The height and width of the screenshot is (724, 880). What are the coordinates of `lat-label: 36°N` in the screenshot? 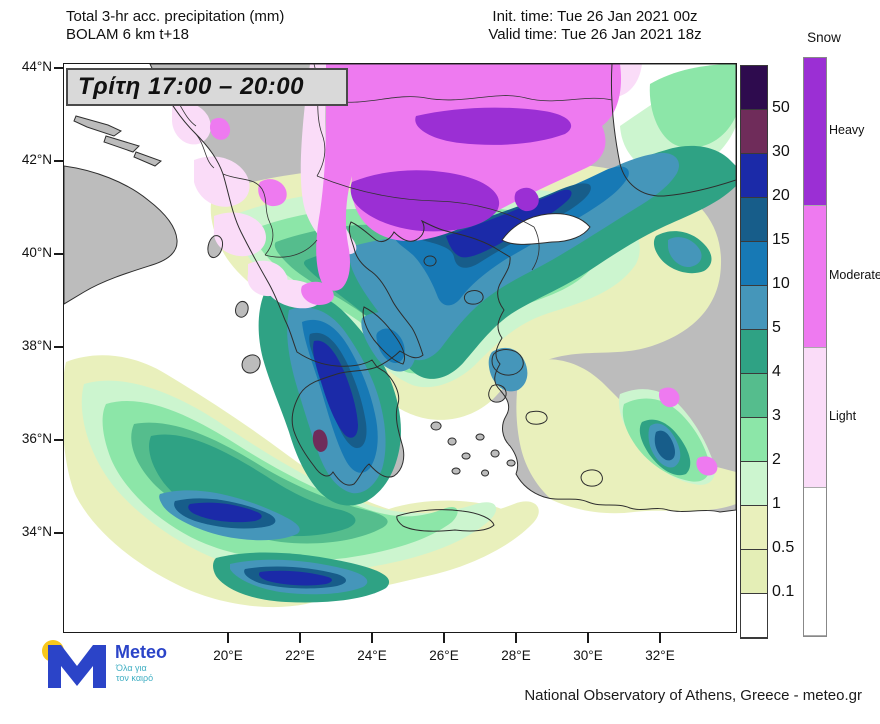 It's located at (36, 438).